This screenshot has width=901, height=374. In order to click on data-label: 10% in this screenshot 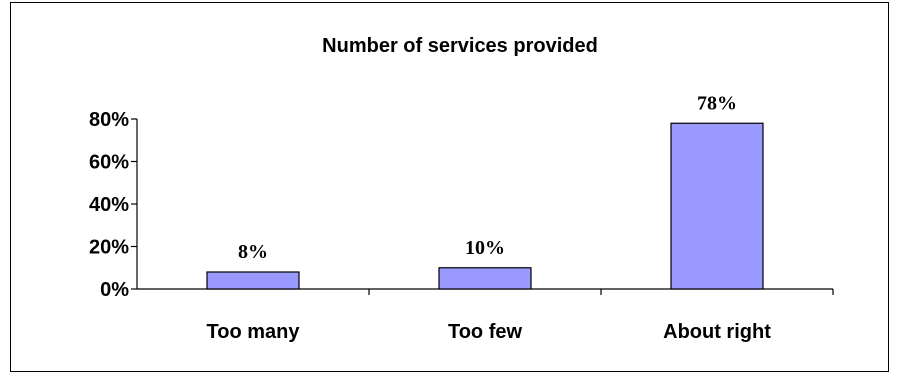, I will do `click(485, 248)`.